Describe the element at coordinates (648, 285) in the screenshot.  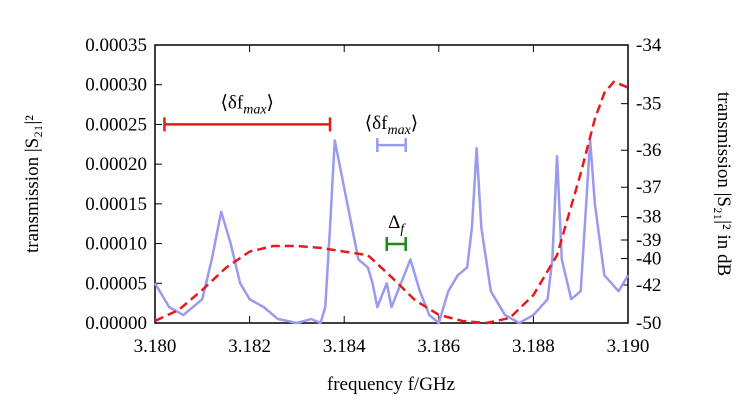
I see `y2-tick-label: -42` at that location.